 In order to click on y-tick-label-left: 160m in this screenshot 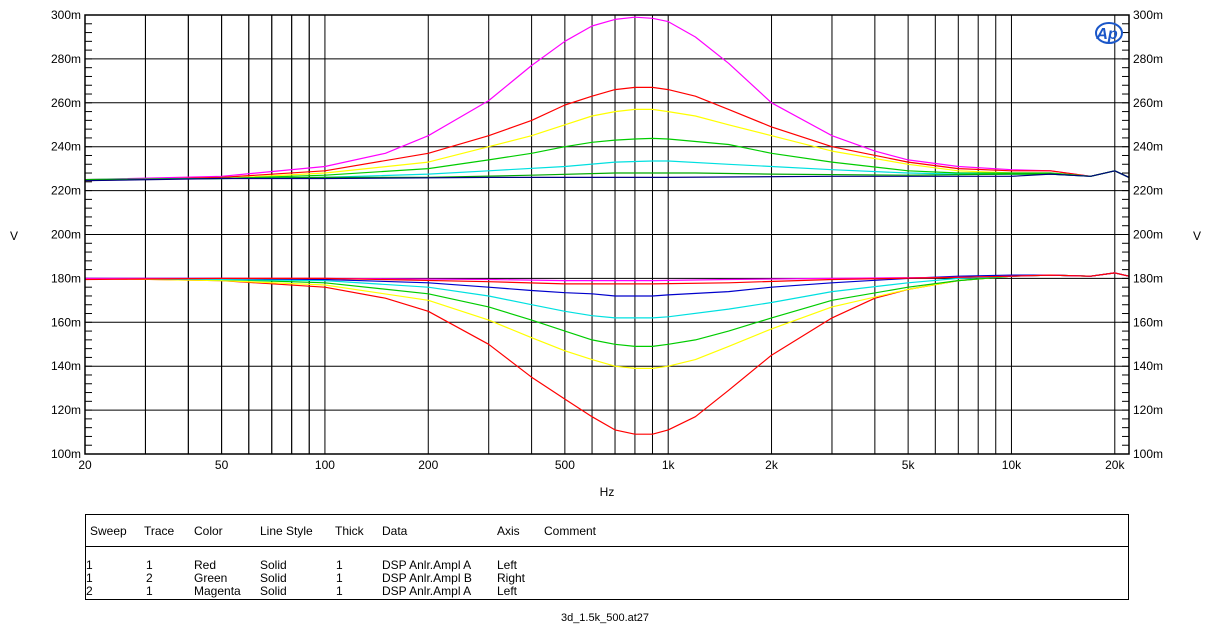, I will do `click(66, 322)`.